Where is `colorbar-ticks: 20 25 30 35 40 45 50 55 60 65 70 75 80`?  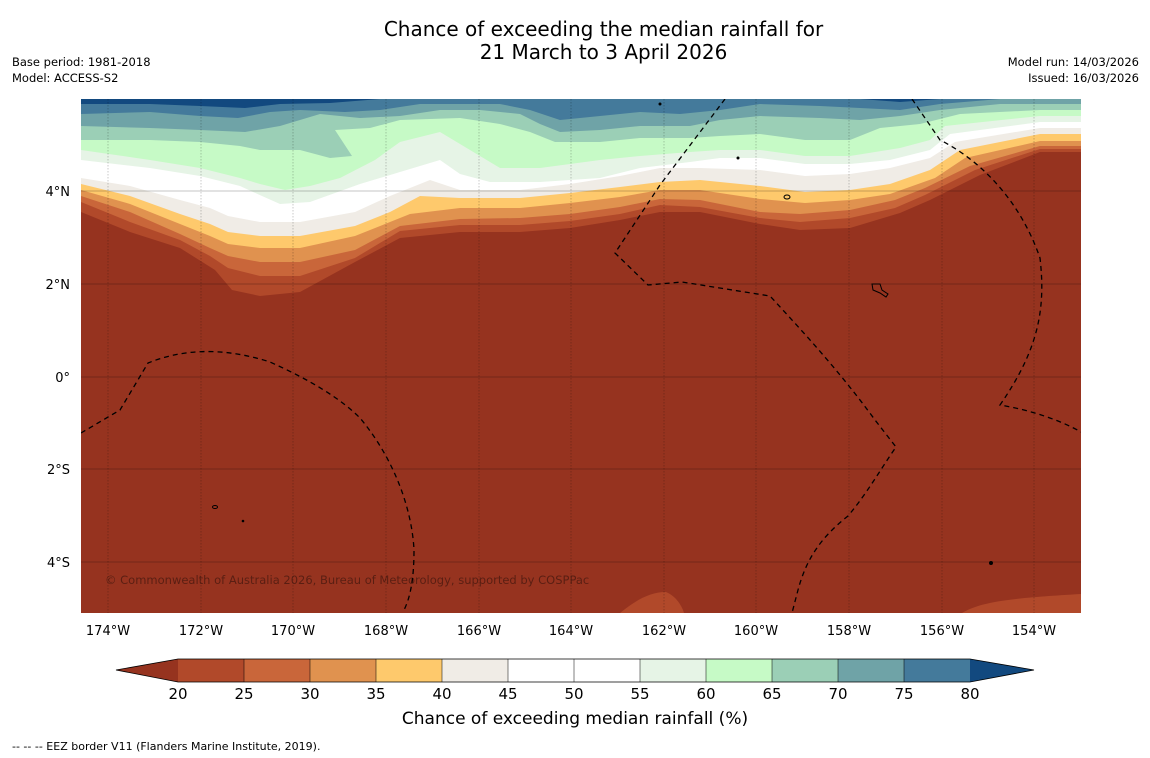 colorbar-ticks: 20 25 30 35 40 45 50 55 60 65 70 75 80 is located at coordinates (573, 694).